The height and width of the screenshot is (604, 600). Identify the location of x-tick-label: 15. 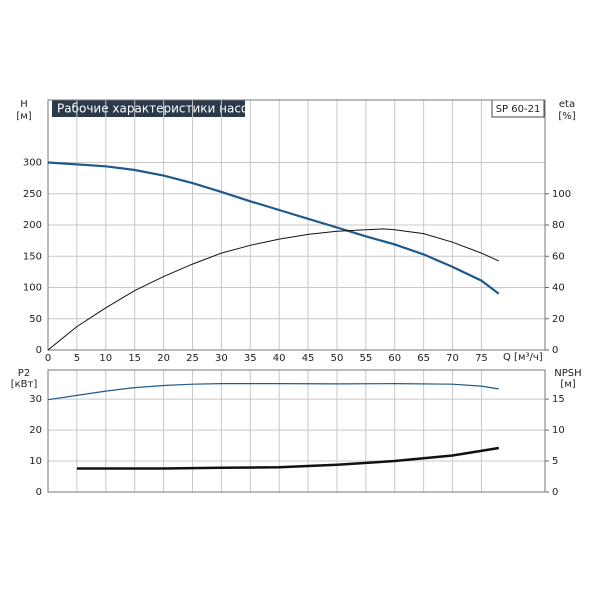
(134, 358).